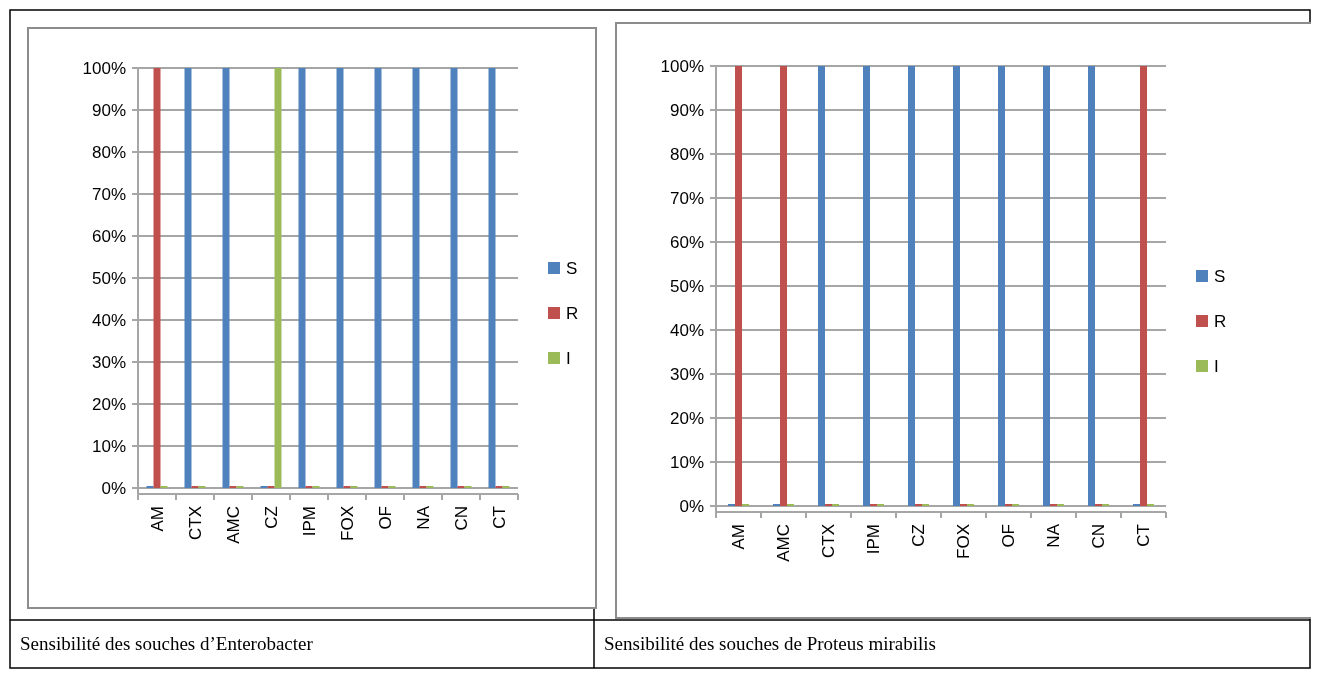 The width and height of the screenshot is (1319, 679). I want to click on text: Sensibilité des souches de Proteus mirabilis, so click(770, 643).